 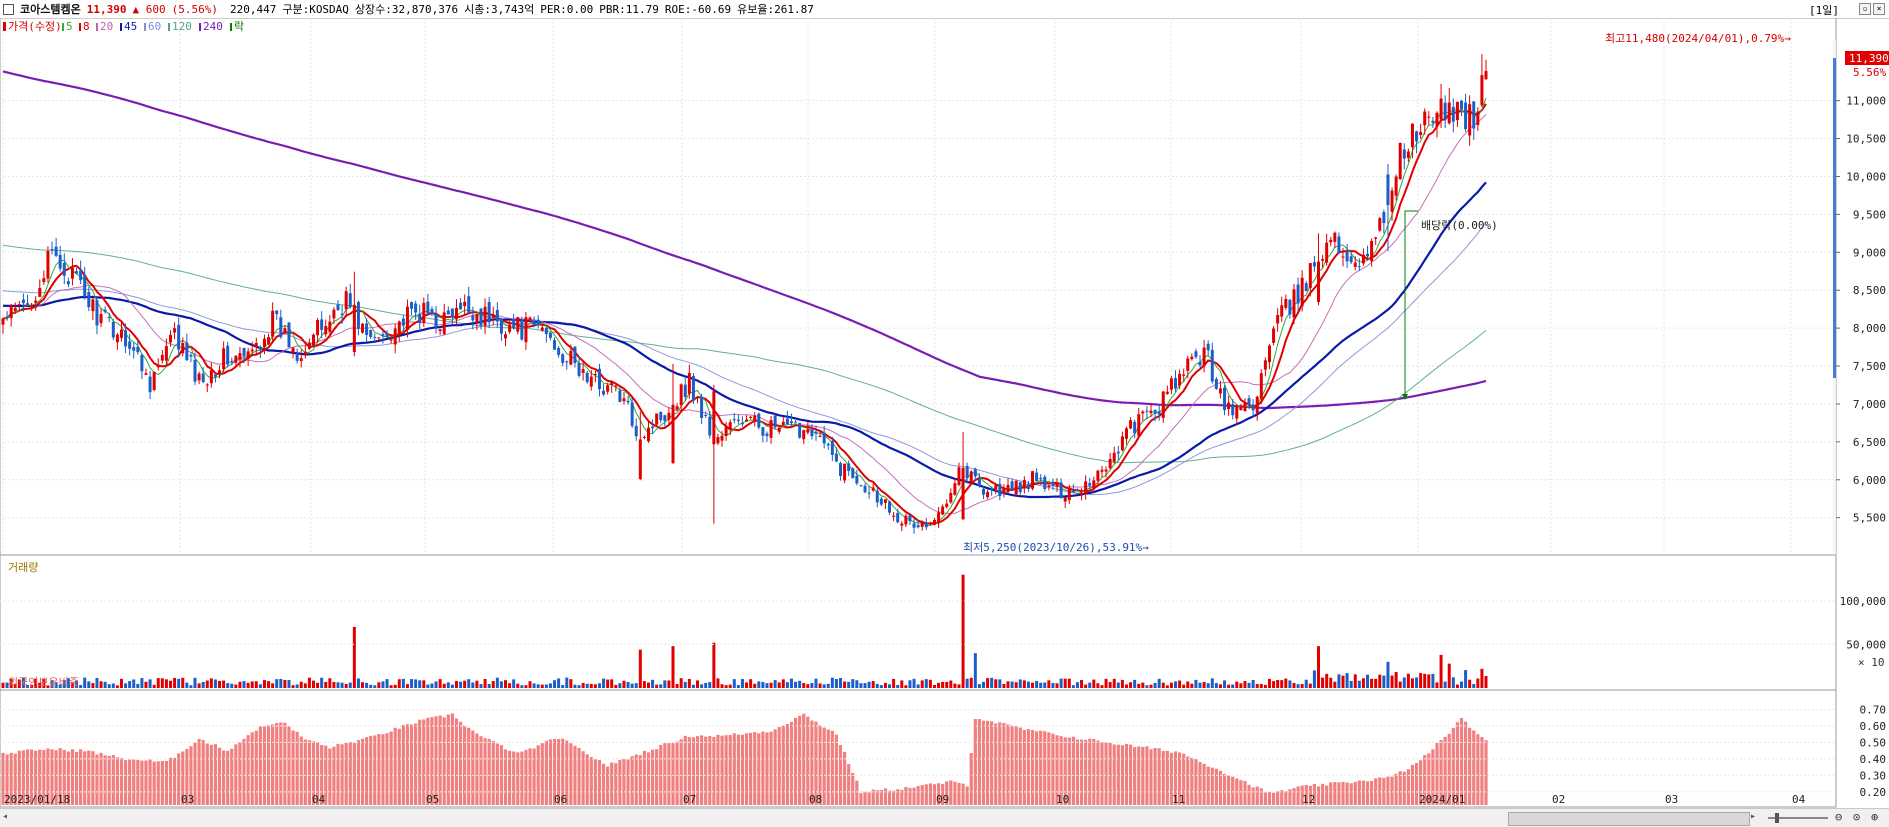 What do you see at coordinates (1777, 818) in the screenshot?
I see `zoom-thumb` at bounding box center [1777, 818].